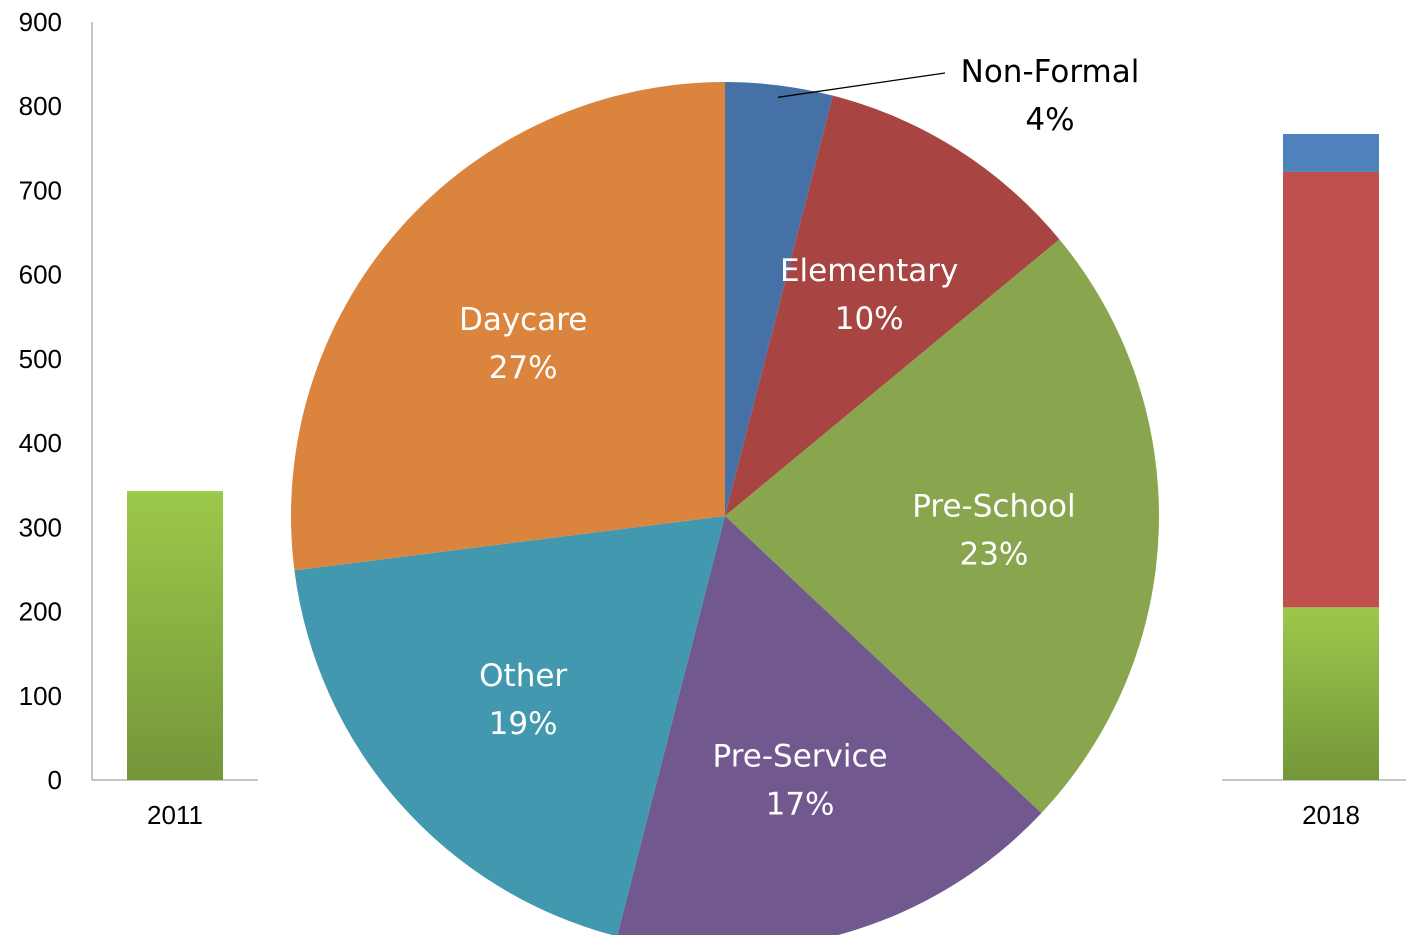  What do you see at coordinates (800, 804) in the screenshot?
I see `slice-label-pct: 17%` at bounding box center [800, 804].